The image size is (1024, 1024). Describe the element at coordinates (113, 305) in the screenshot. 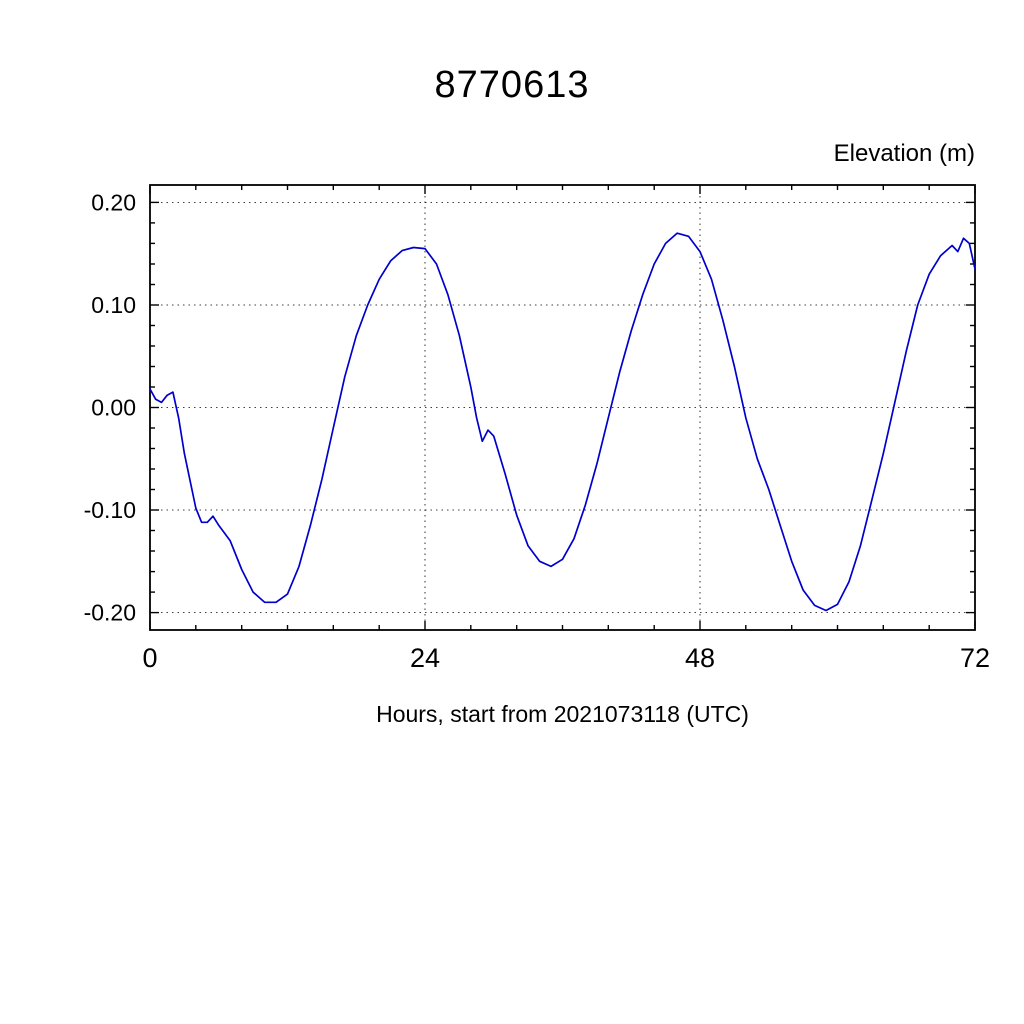

I see `y-tick-label: 0.10` at that location.